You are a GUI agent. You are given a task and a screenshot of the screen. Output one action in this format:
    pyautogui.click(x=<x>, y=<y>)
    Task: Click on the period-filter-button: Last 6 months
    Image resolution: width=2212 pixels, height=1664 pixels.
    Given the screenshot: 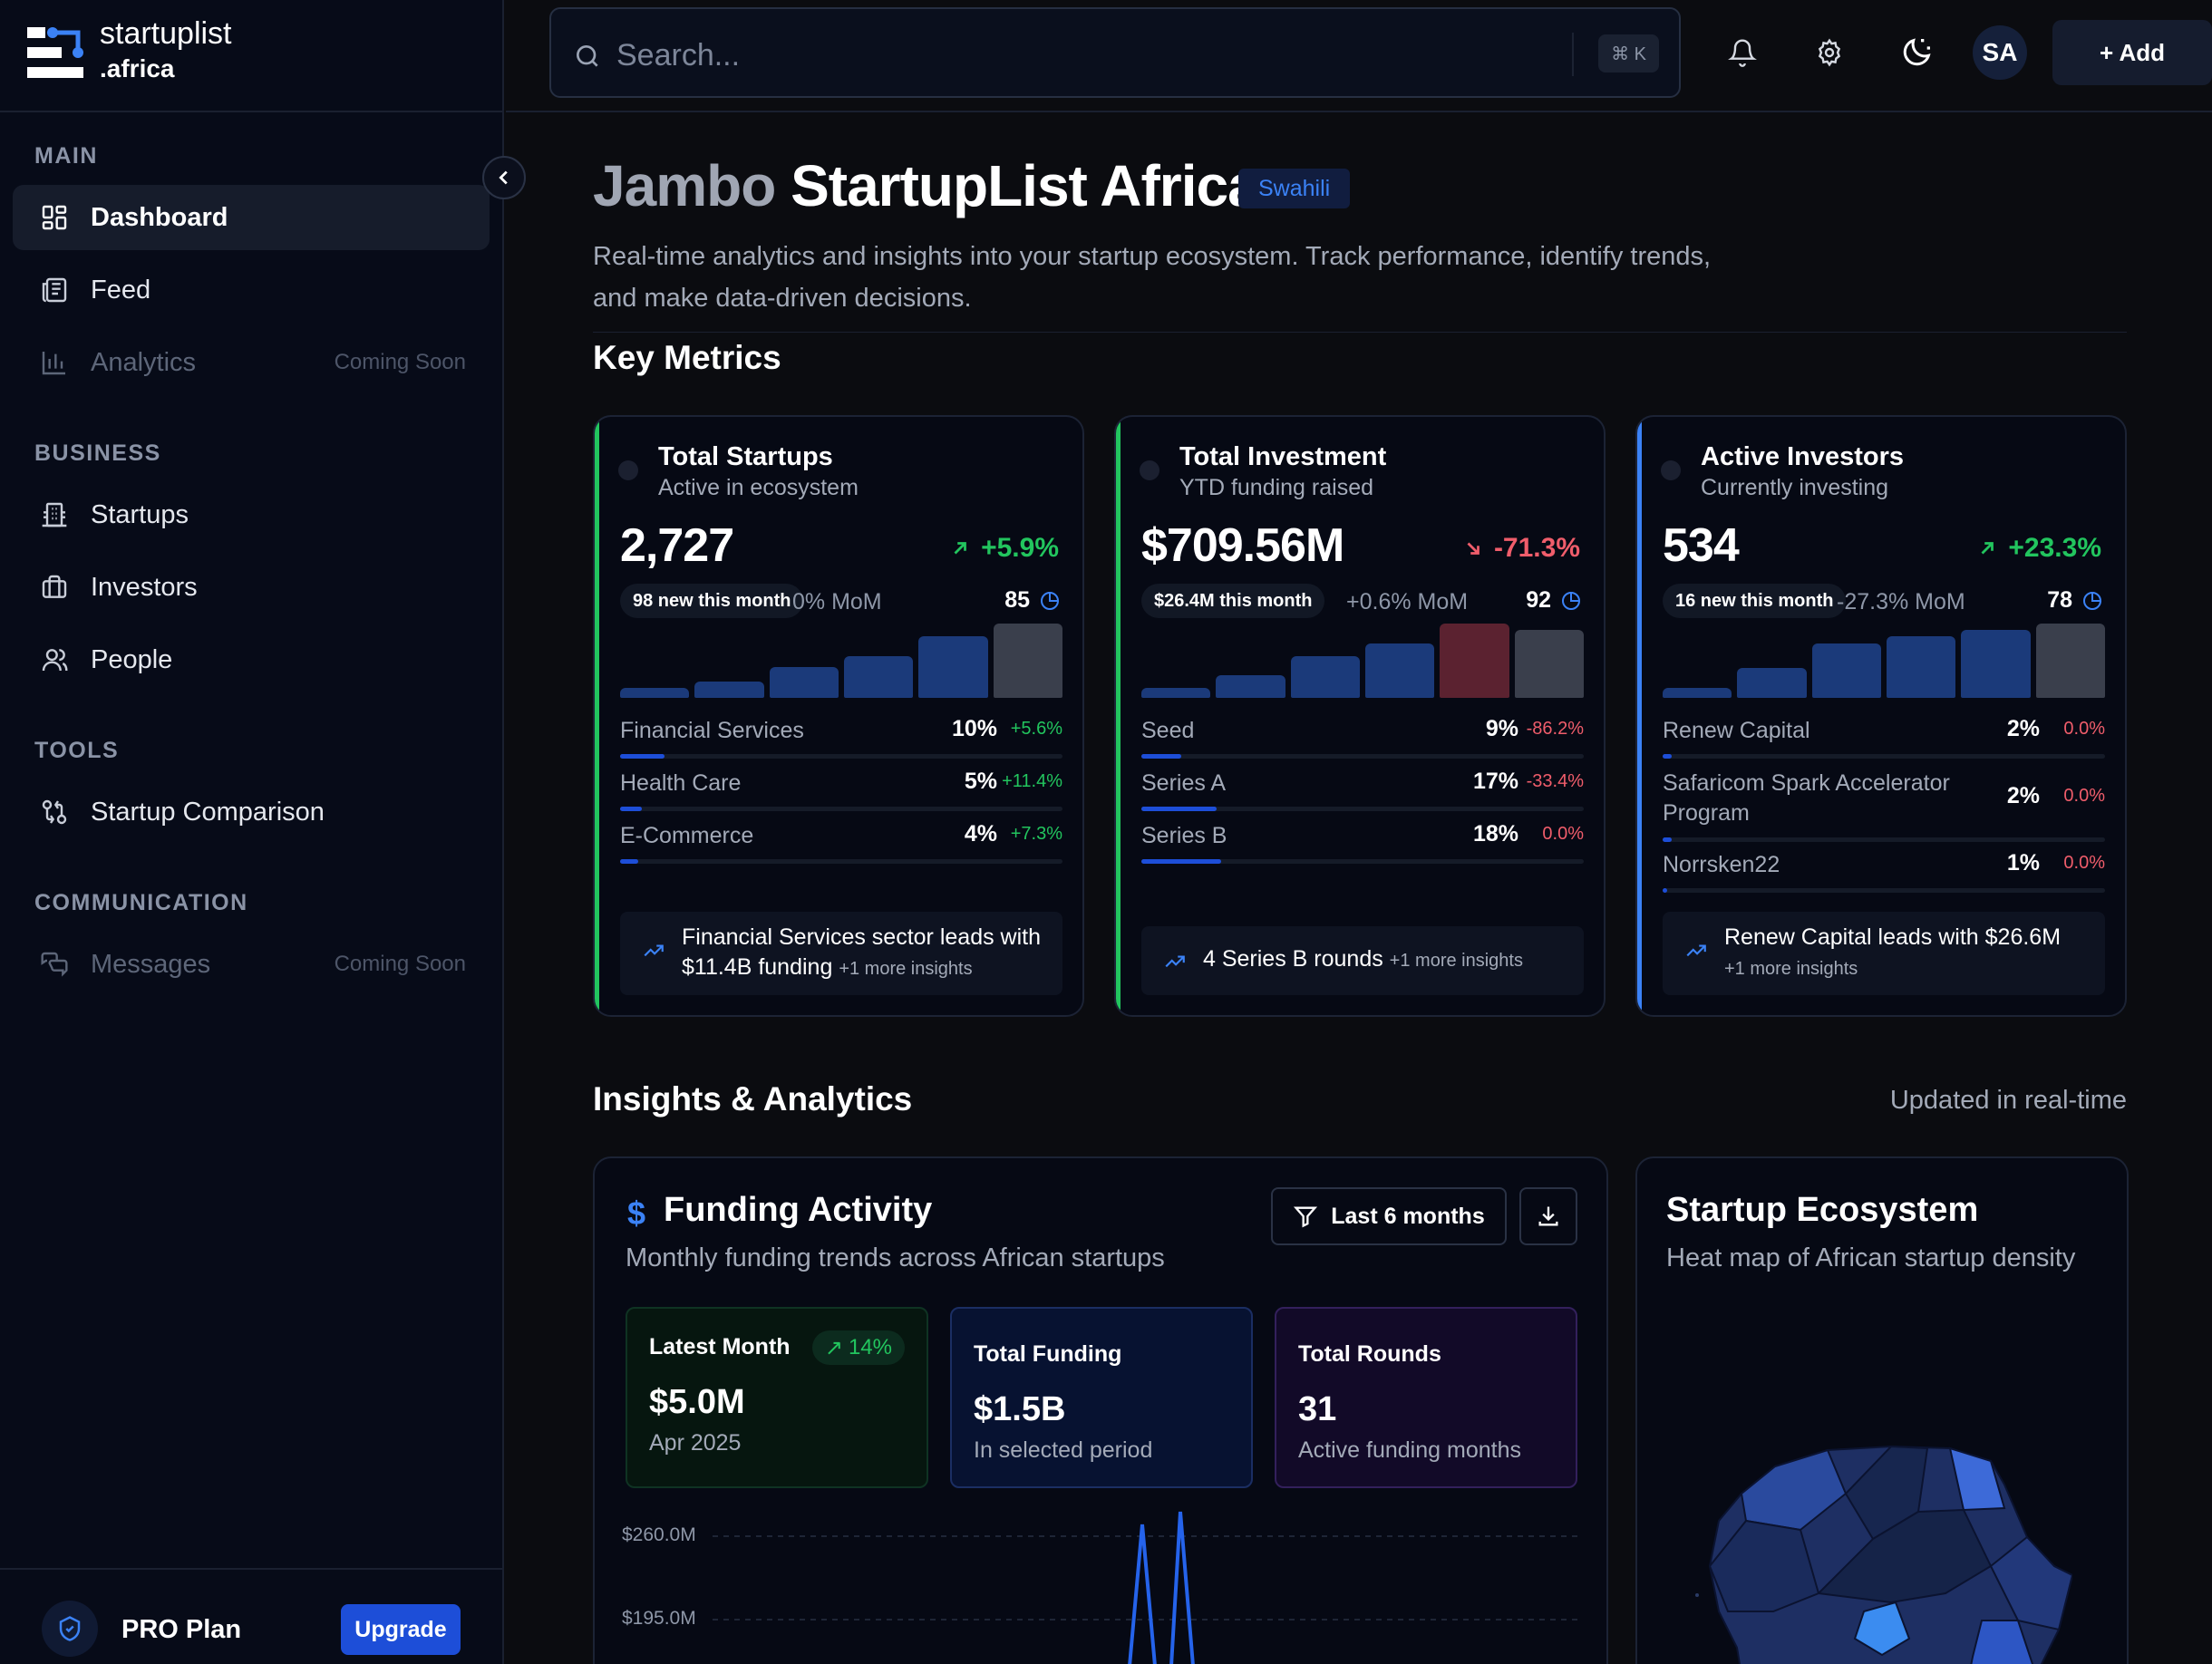 What is the action you would take?
    pyautogui.click(x=1389, y=1216)
    